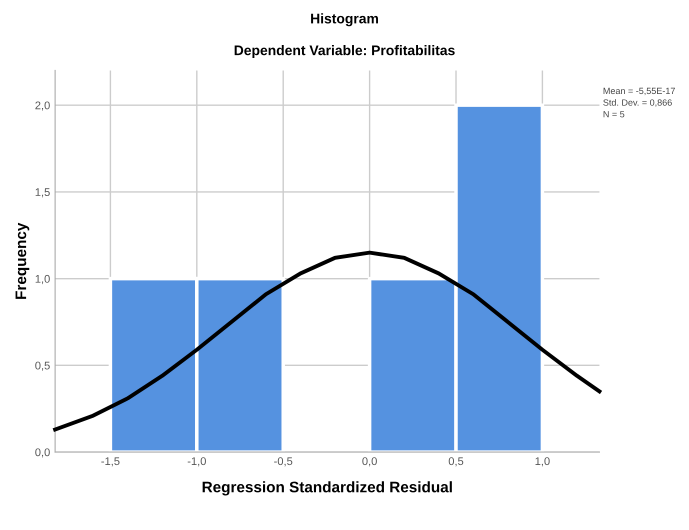  I want to click on x-axis-title: Regression Standardized Residual, so click(327, 488).